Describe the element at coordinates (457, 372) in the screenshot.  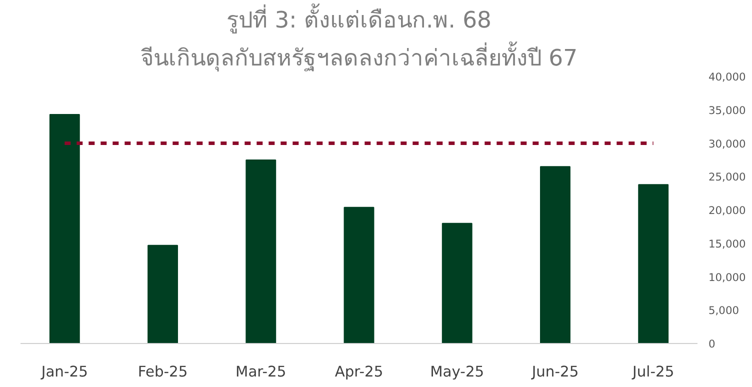
I see `x-tick-label: May-25` at that location.